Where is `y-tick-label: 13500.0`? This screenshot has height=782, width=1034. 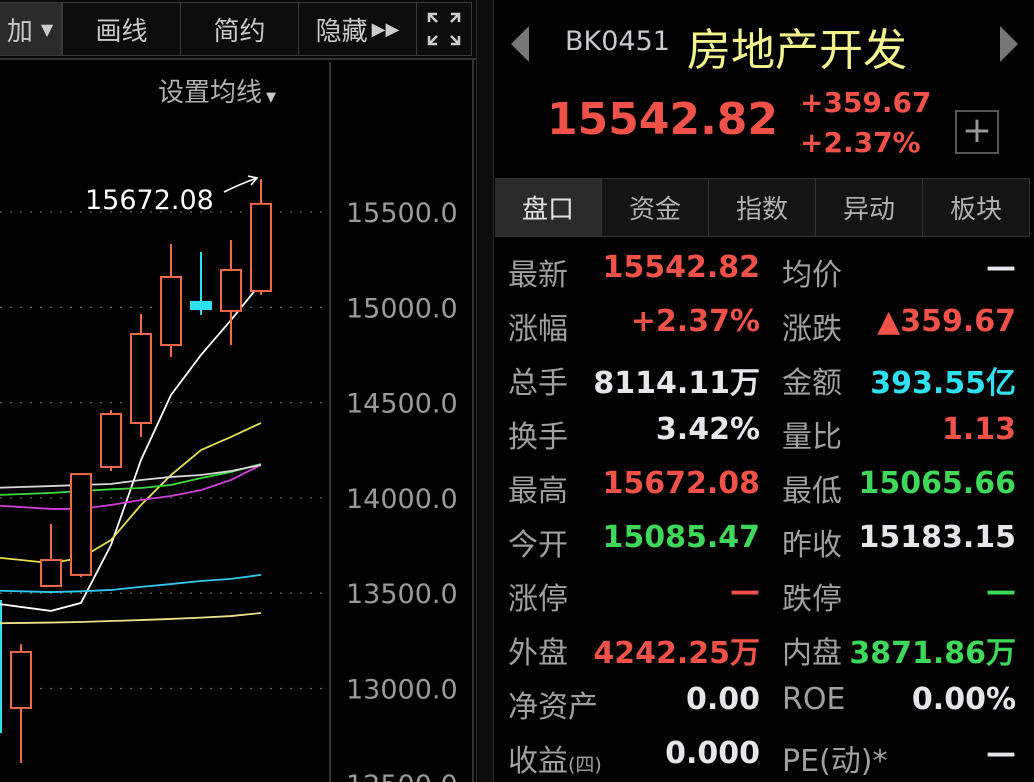 y-tick-label: 13500.0 is located at coordinates (402, 594).